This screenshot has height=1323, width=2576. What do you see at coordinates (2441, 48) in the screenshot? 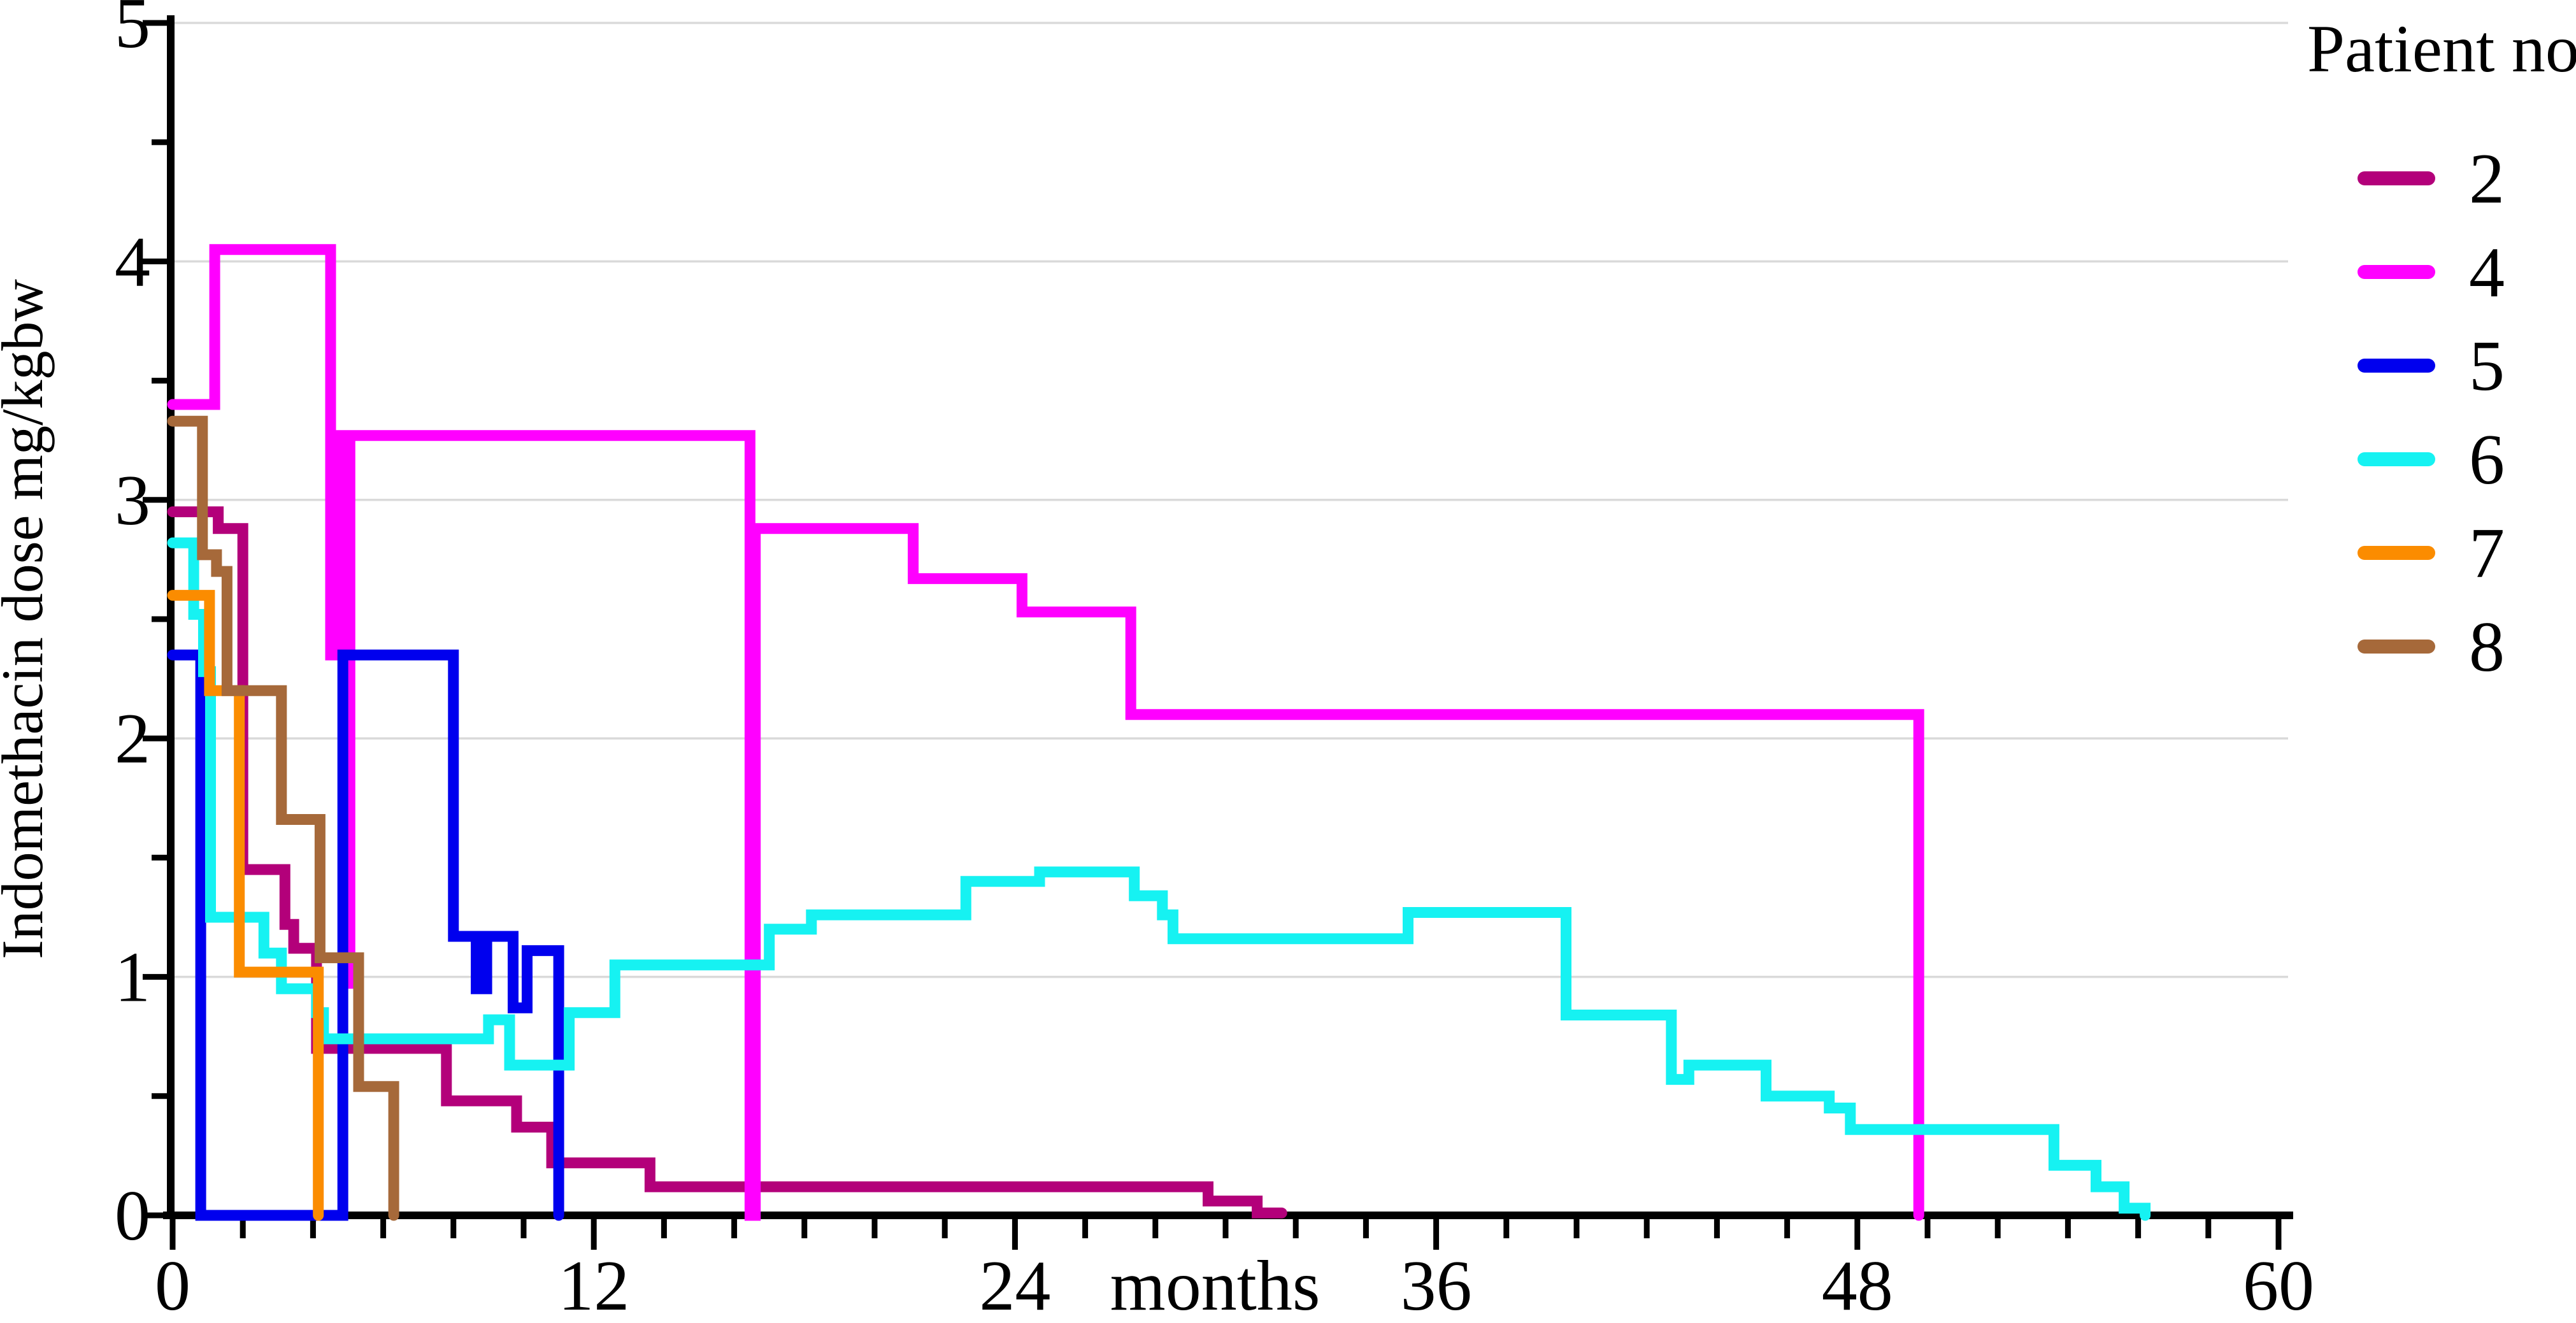
I see `legend-title: Patient no.` at bounding box center [2441, 48].